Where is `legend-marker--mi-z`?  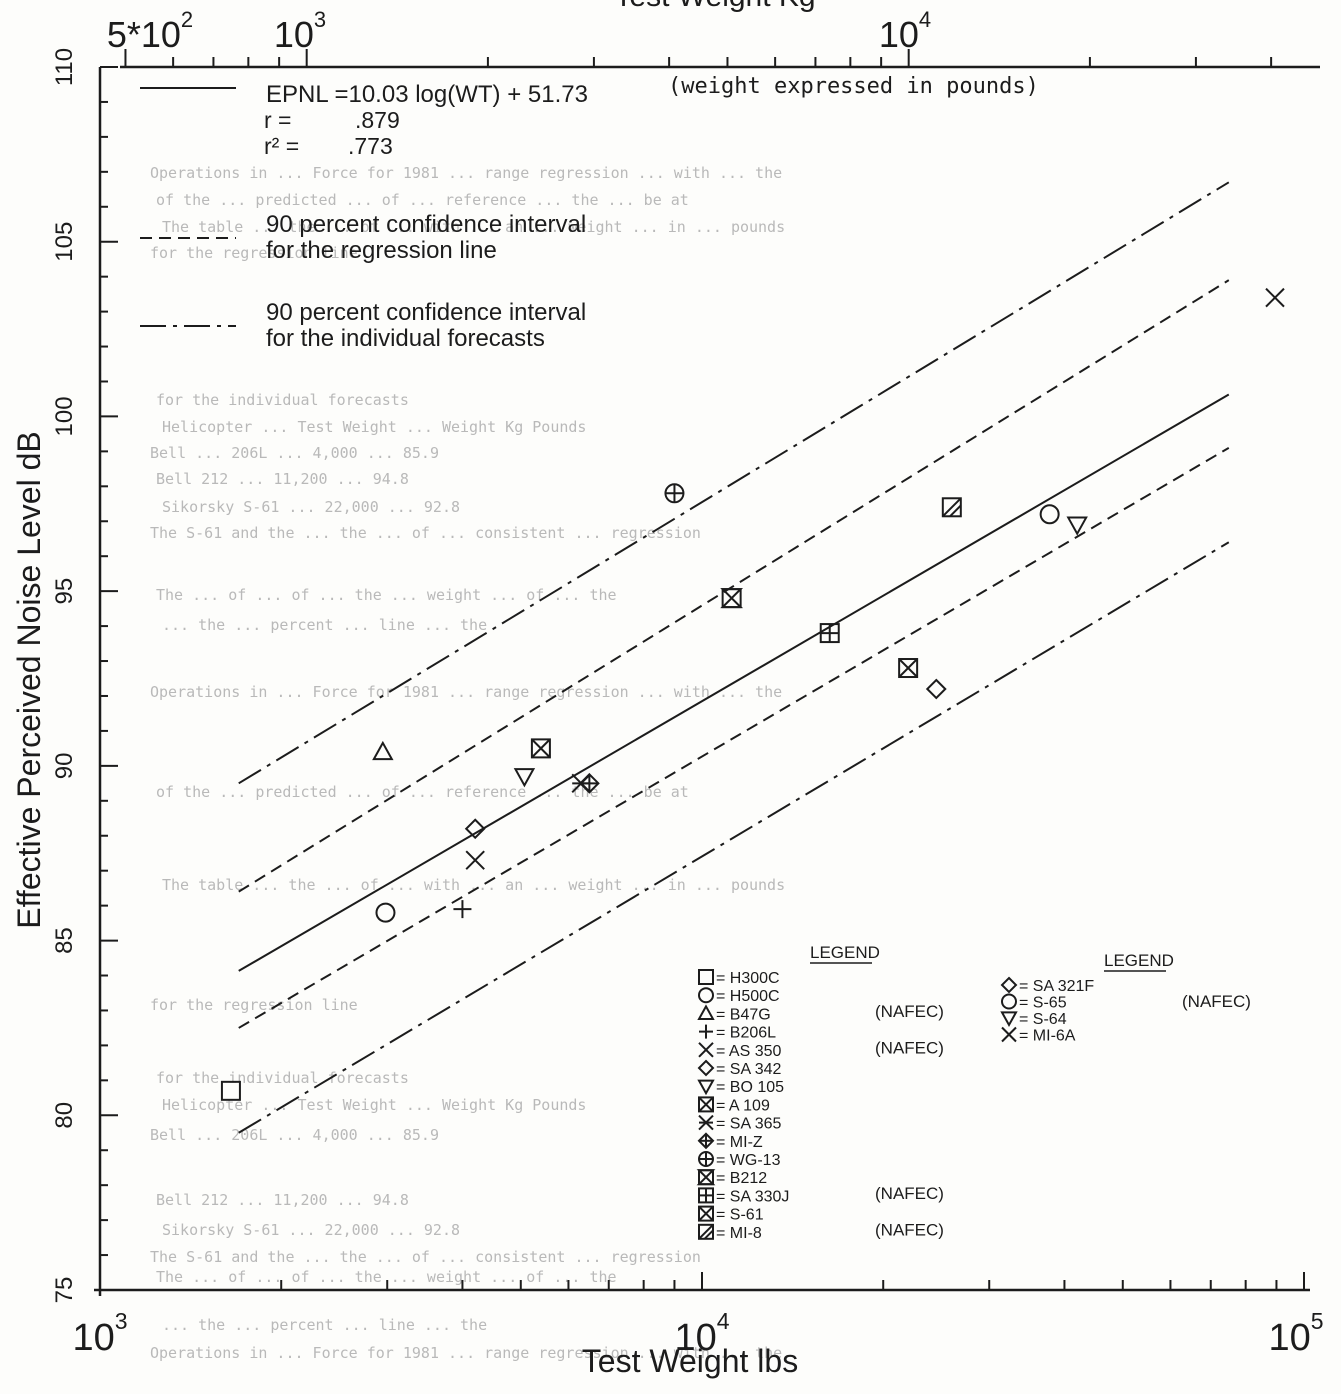
legend-marker--mi-z is located at coordinates (706, 1141).